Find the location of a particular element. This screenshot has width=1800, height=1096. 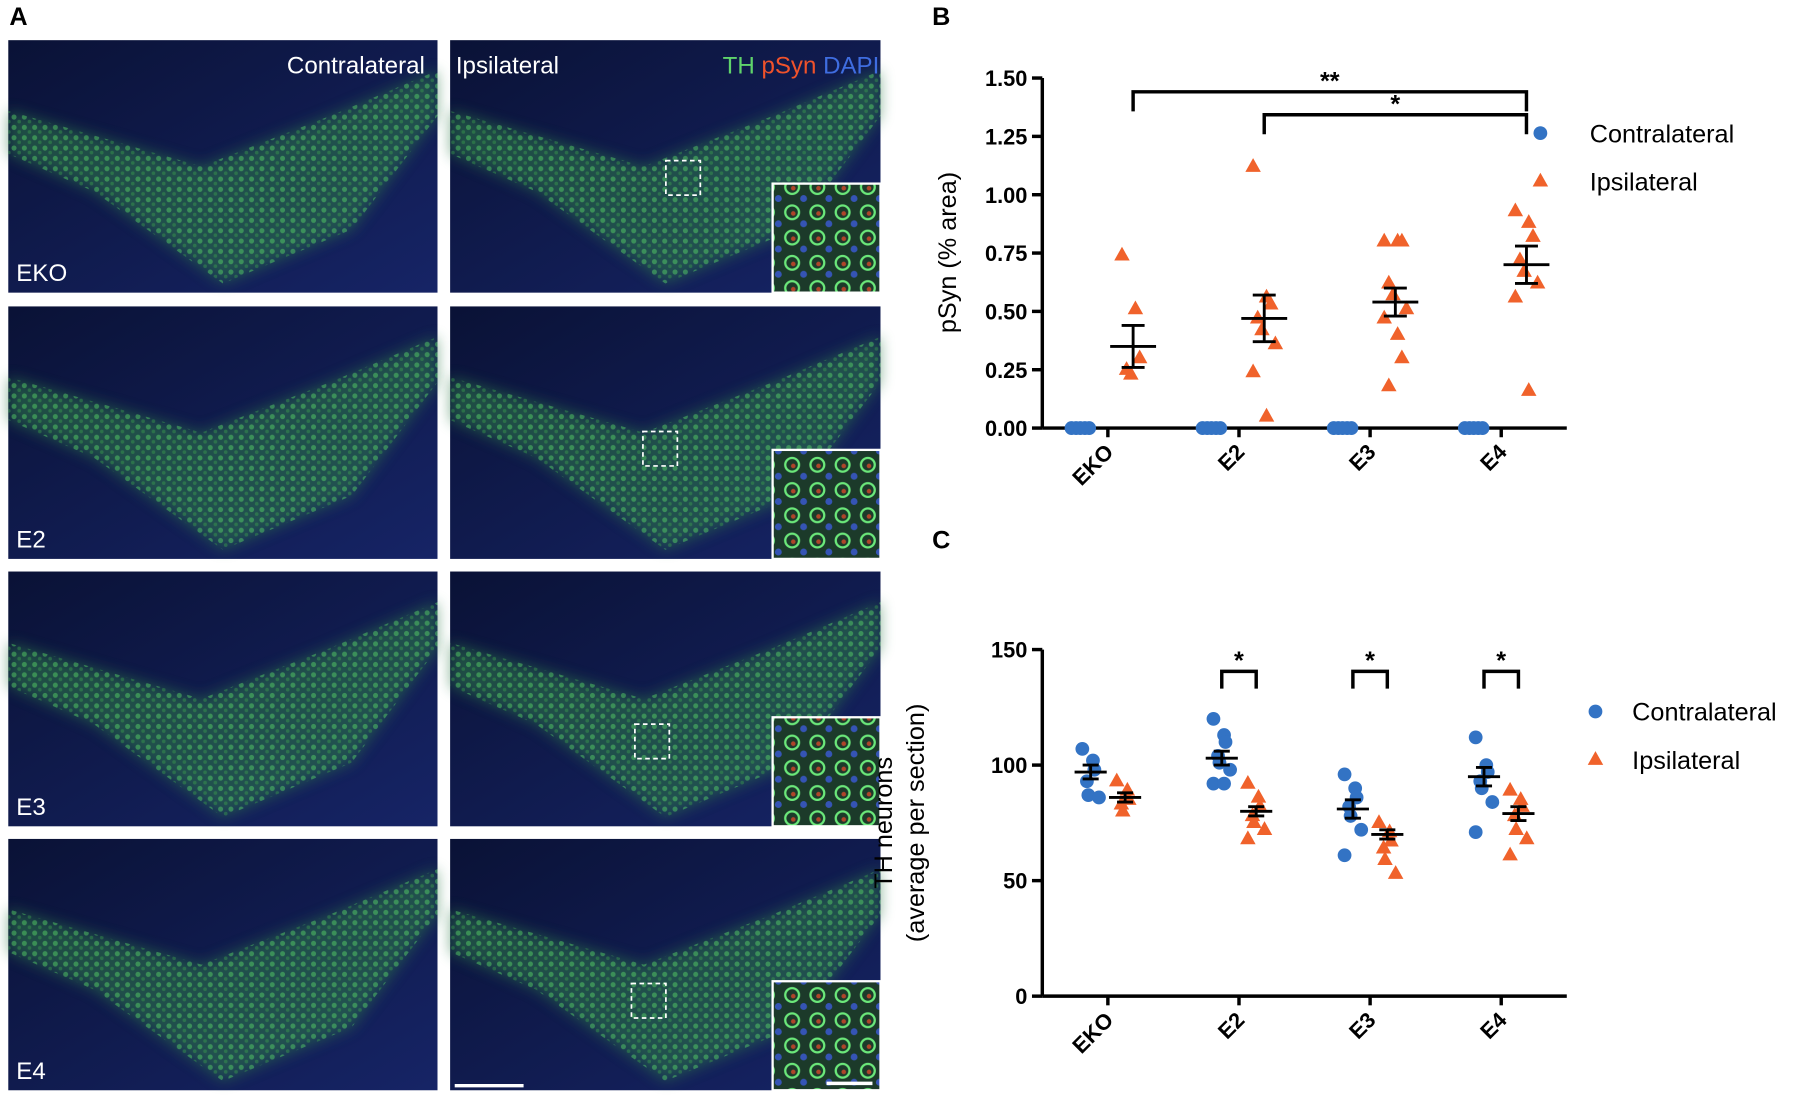

significance-label: ** is located at coordinates (1330, 82).